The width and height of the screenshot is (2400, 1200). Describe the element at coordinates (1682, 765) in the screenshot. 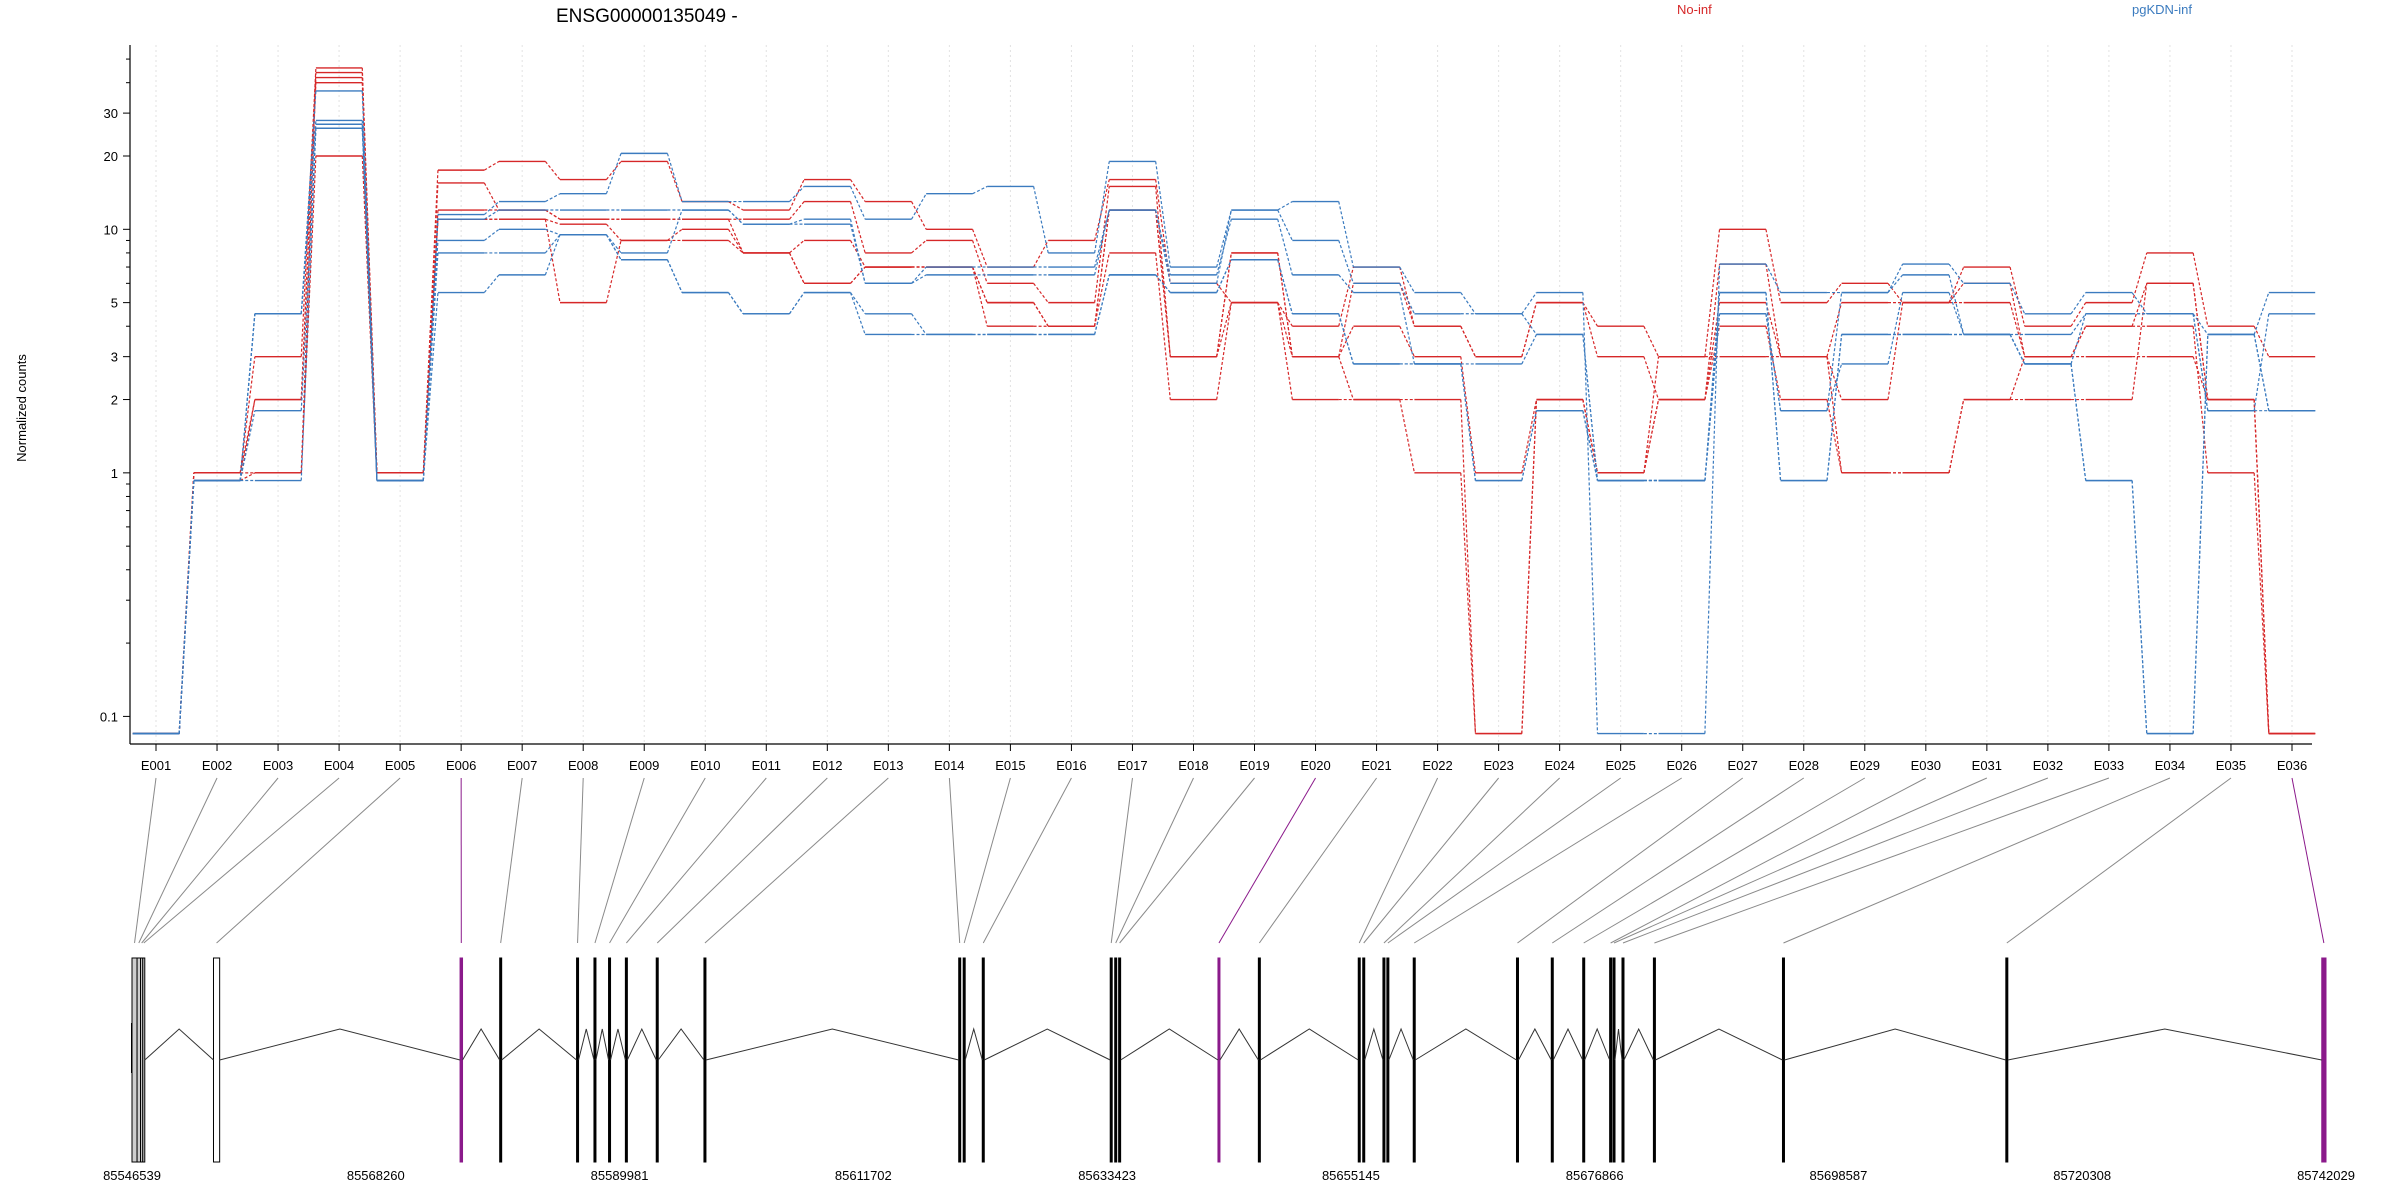

I see `x-tick-label: E026` at that location.